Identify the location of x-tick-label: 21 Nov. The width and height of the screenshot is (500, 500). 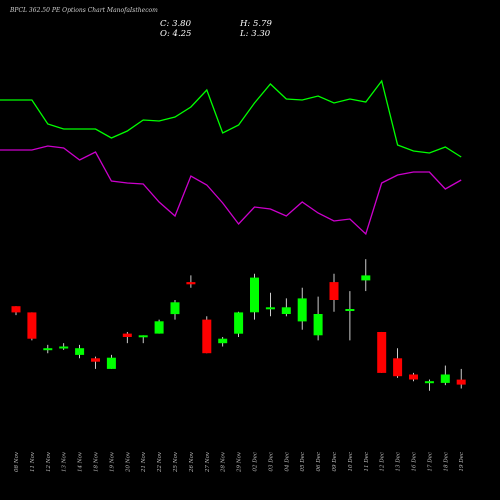
(144, 462).